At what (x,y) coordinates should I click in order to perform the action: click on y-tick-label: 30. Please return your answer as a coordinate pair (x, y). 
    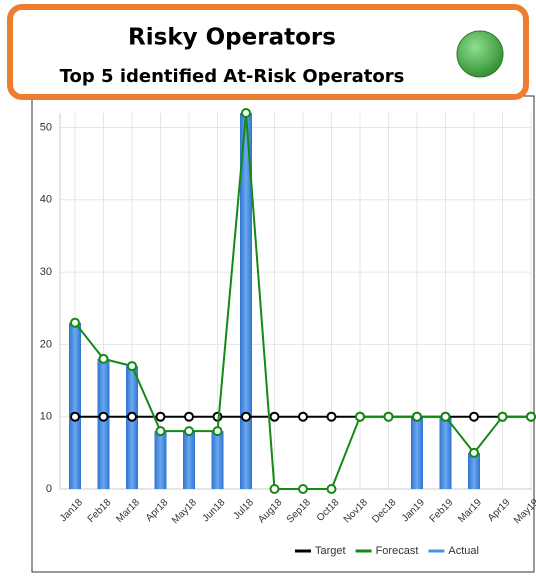
    Looking at the image, I should click on (46, 272).